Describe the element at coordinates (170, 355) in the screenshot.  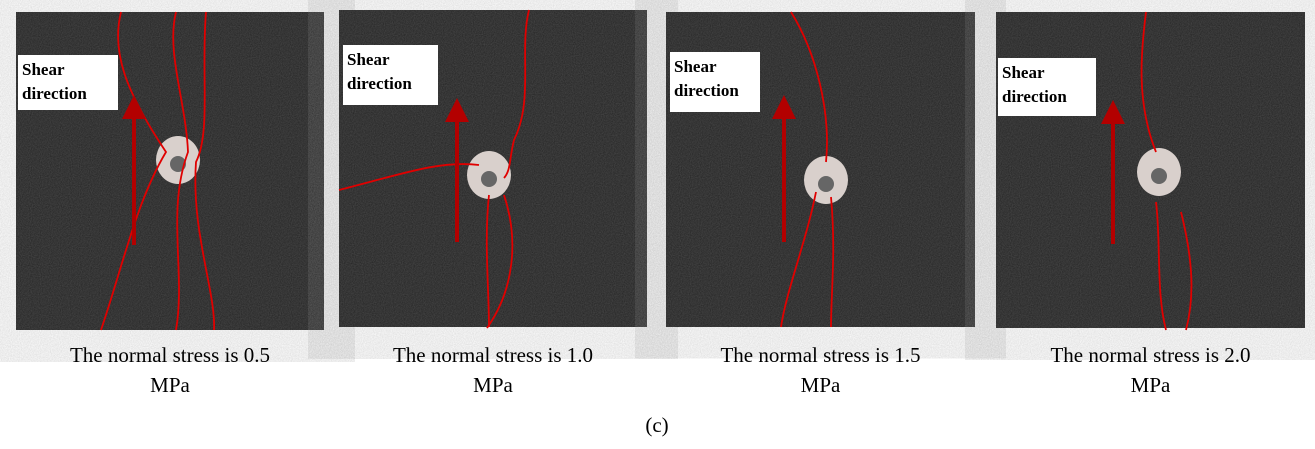
I see `caption: The normal stress is 0.5` at that location.